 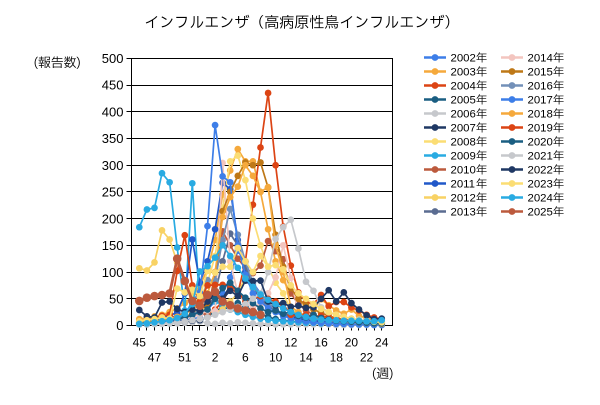 What do you see at coordinates (540, 59) in the screenshot?
I see `svg-text: 2014` at bounding box center [540, 59].